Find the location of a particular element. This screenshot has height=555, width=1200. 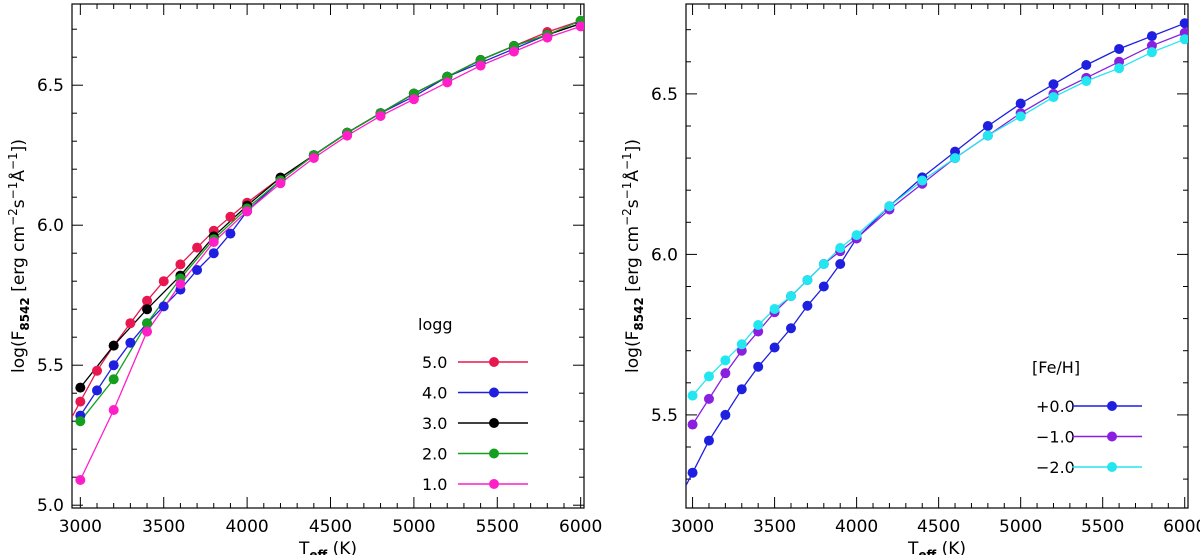

legend-label: 1.0 is located at coordinates (434, 484).